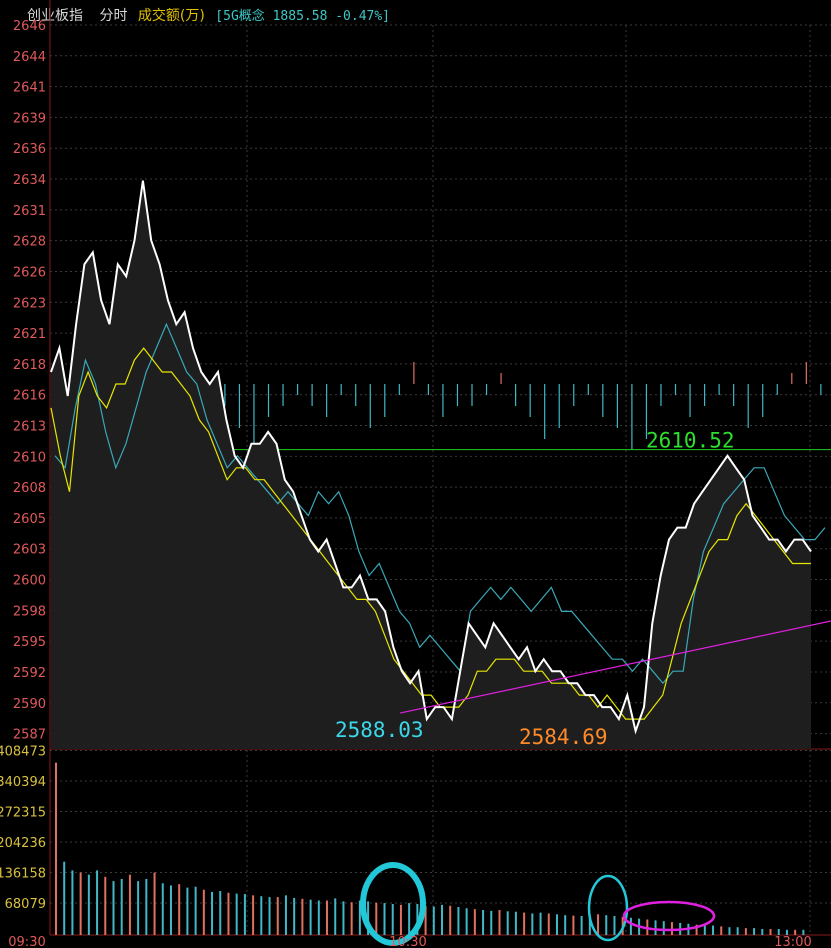 The height and width of the screenshot is (948, 831). Describe the element at coordinates (29, 26) in the screenshot. I see `price-tick: 2646` at that location.